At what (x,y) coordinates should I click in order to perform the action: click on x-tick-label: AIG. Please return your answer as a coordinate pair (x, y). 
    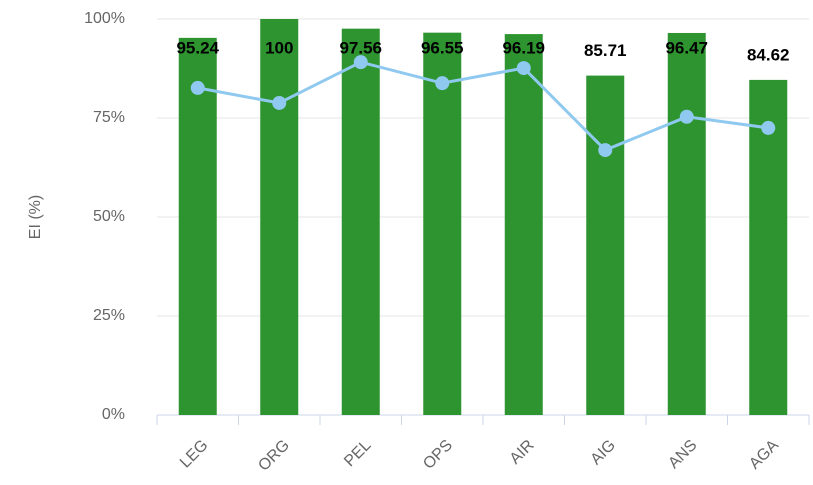
    Looking at the image, I should click on (604, 453).